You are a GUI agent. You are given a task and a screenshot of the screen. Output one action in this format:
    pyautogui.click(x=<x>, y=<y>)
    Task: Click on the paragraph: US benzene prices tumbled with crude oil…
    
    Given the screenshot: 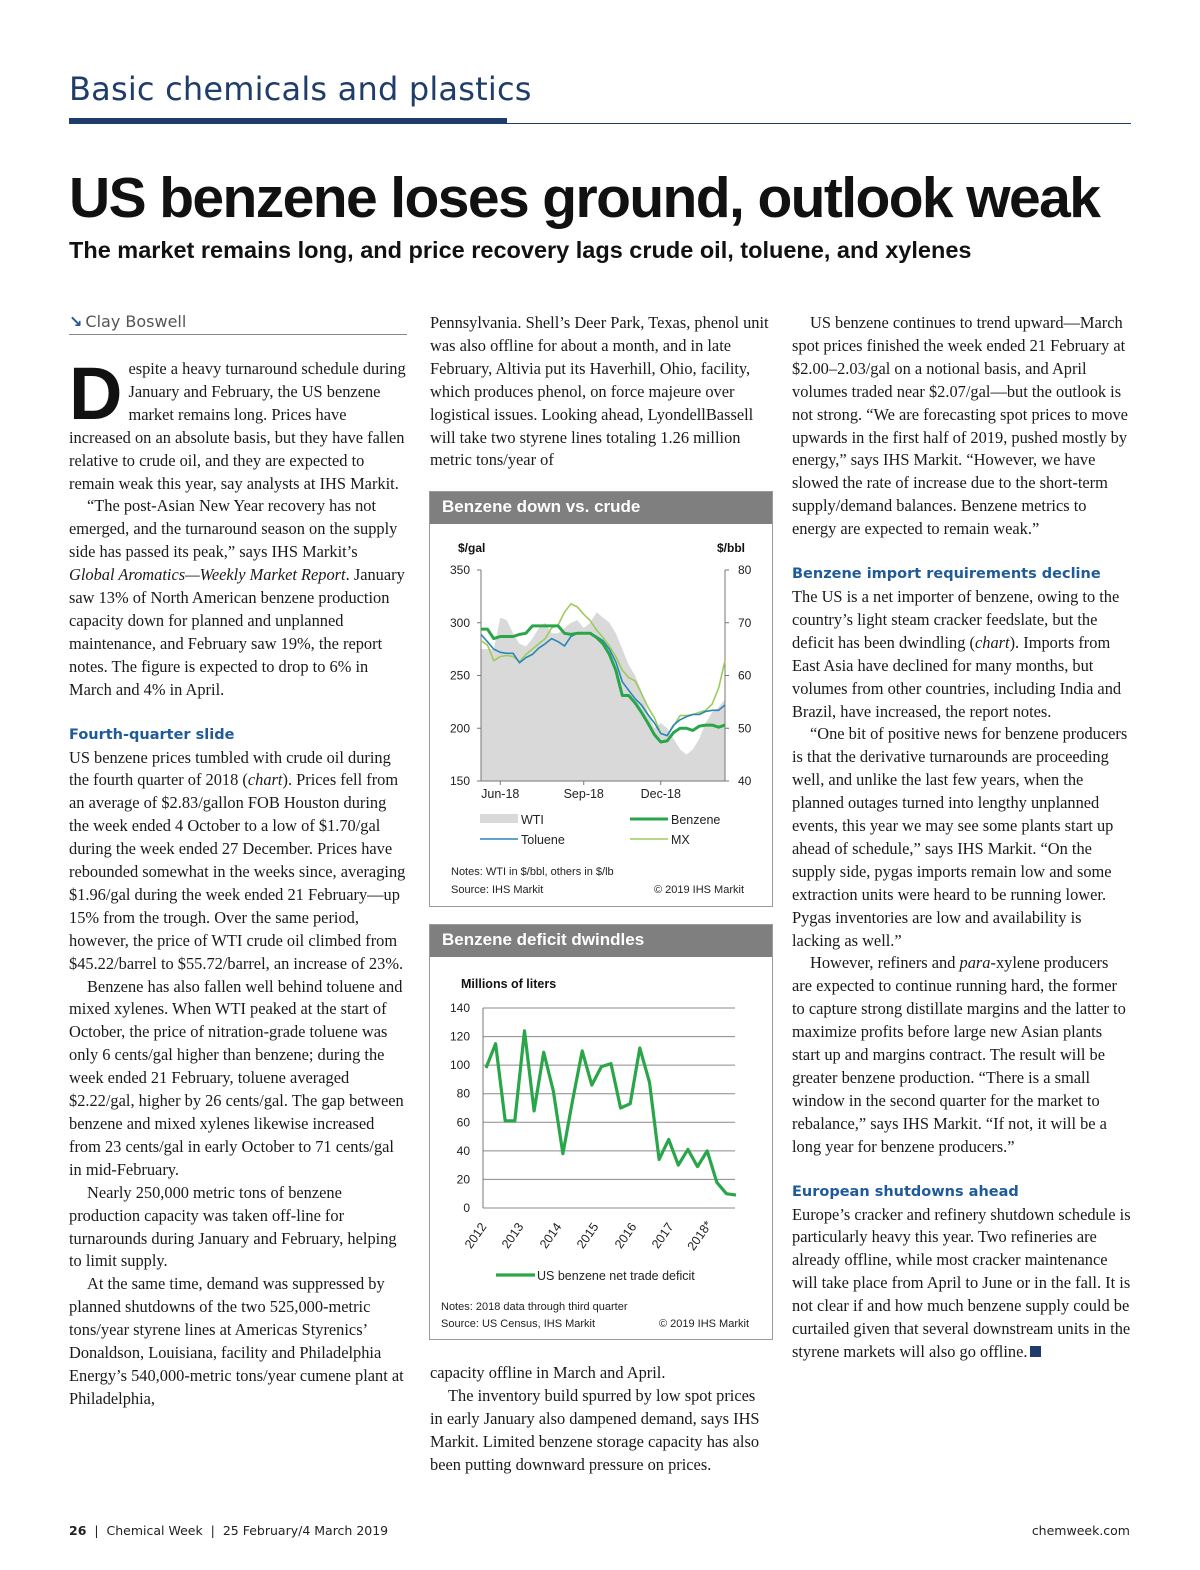 What is the action you would take?
    pyautogui.click(x=237, y=860)
    